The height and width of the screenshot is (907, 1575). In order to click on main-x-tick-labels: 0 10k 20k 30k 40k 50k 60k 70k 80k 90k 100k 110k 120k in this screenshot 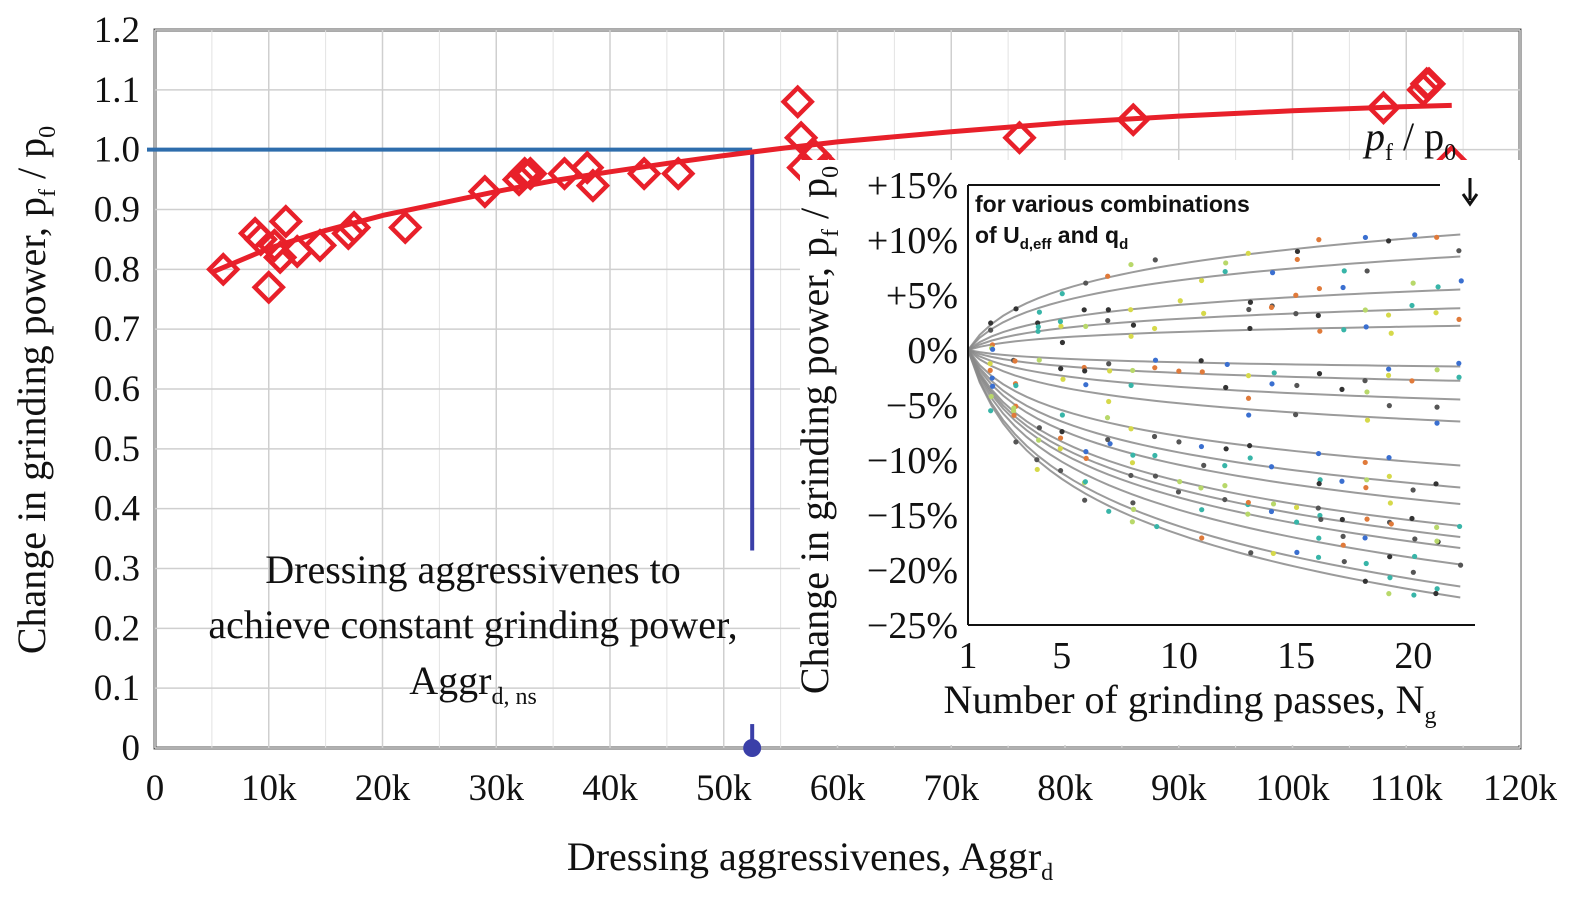, I will do `click(852, 788)`.